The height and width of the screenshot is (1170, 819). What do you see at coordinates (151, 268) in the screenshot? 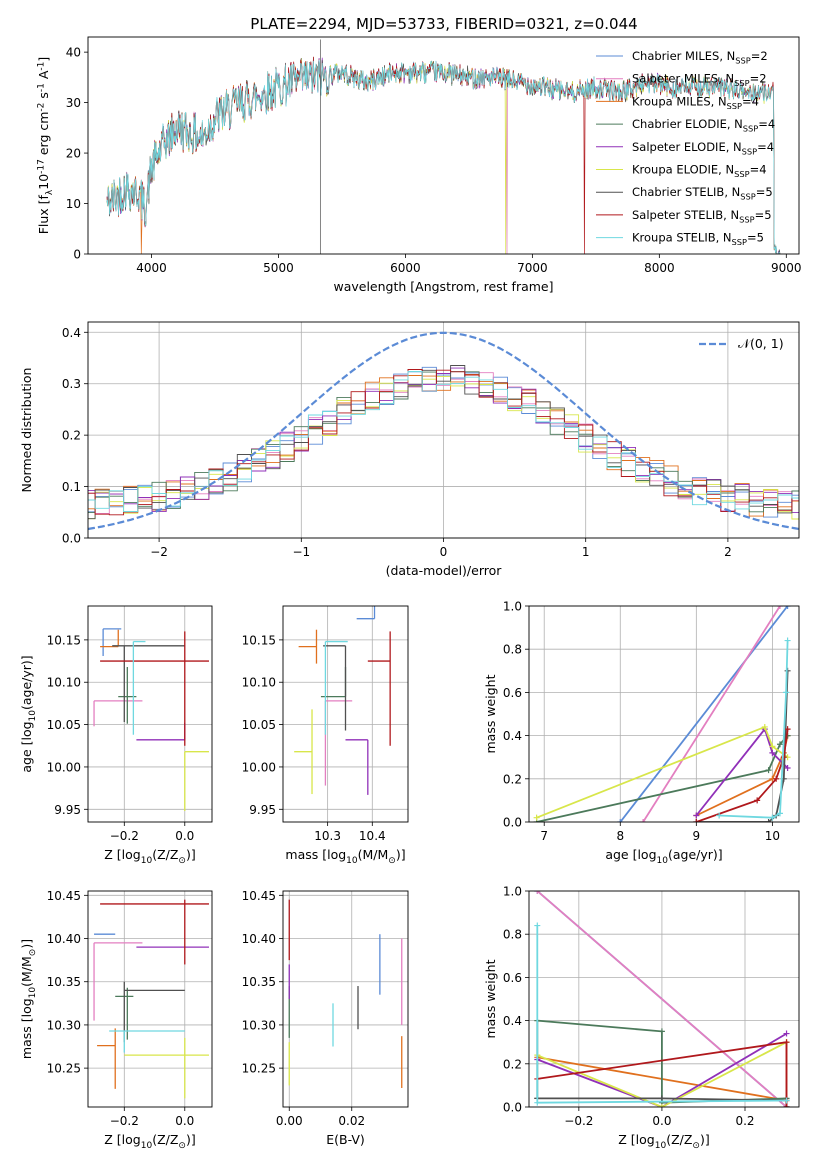
I see `x-tick-label: 4000` at bounding box center [151, 268].